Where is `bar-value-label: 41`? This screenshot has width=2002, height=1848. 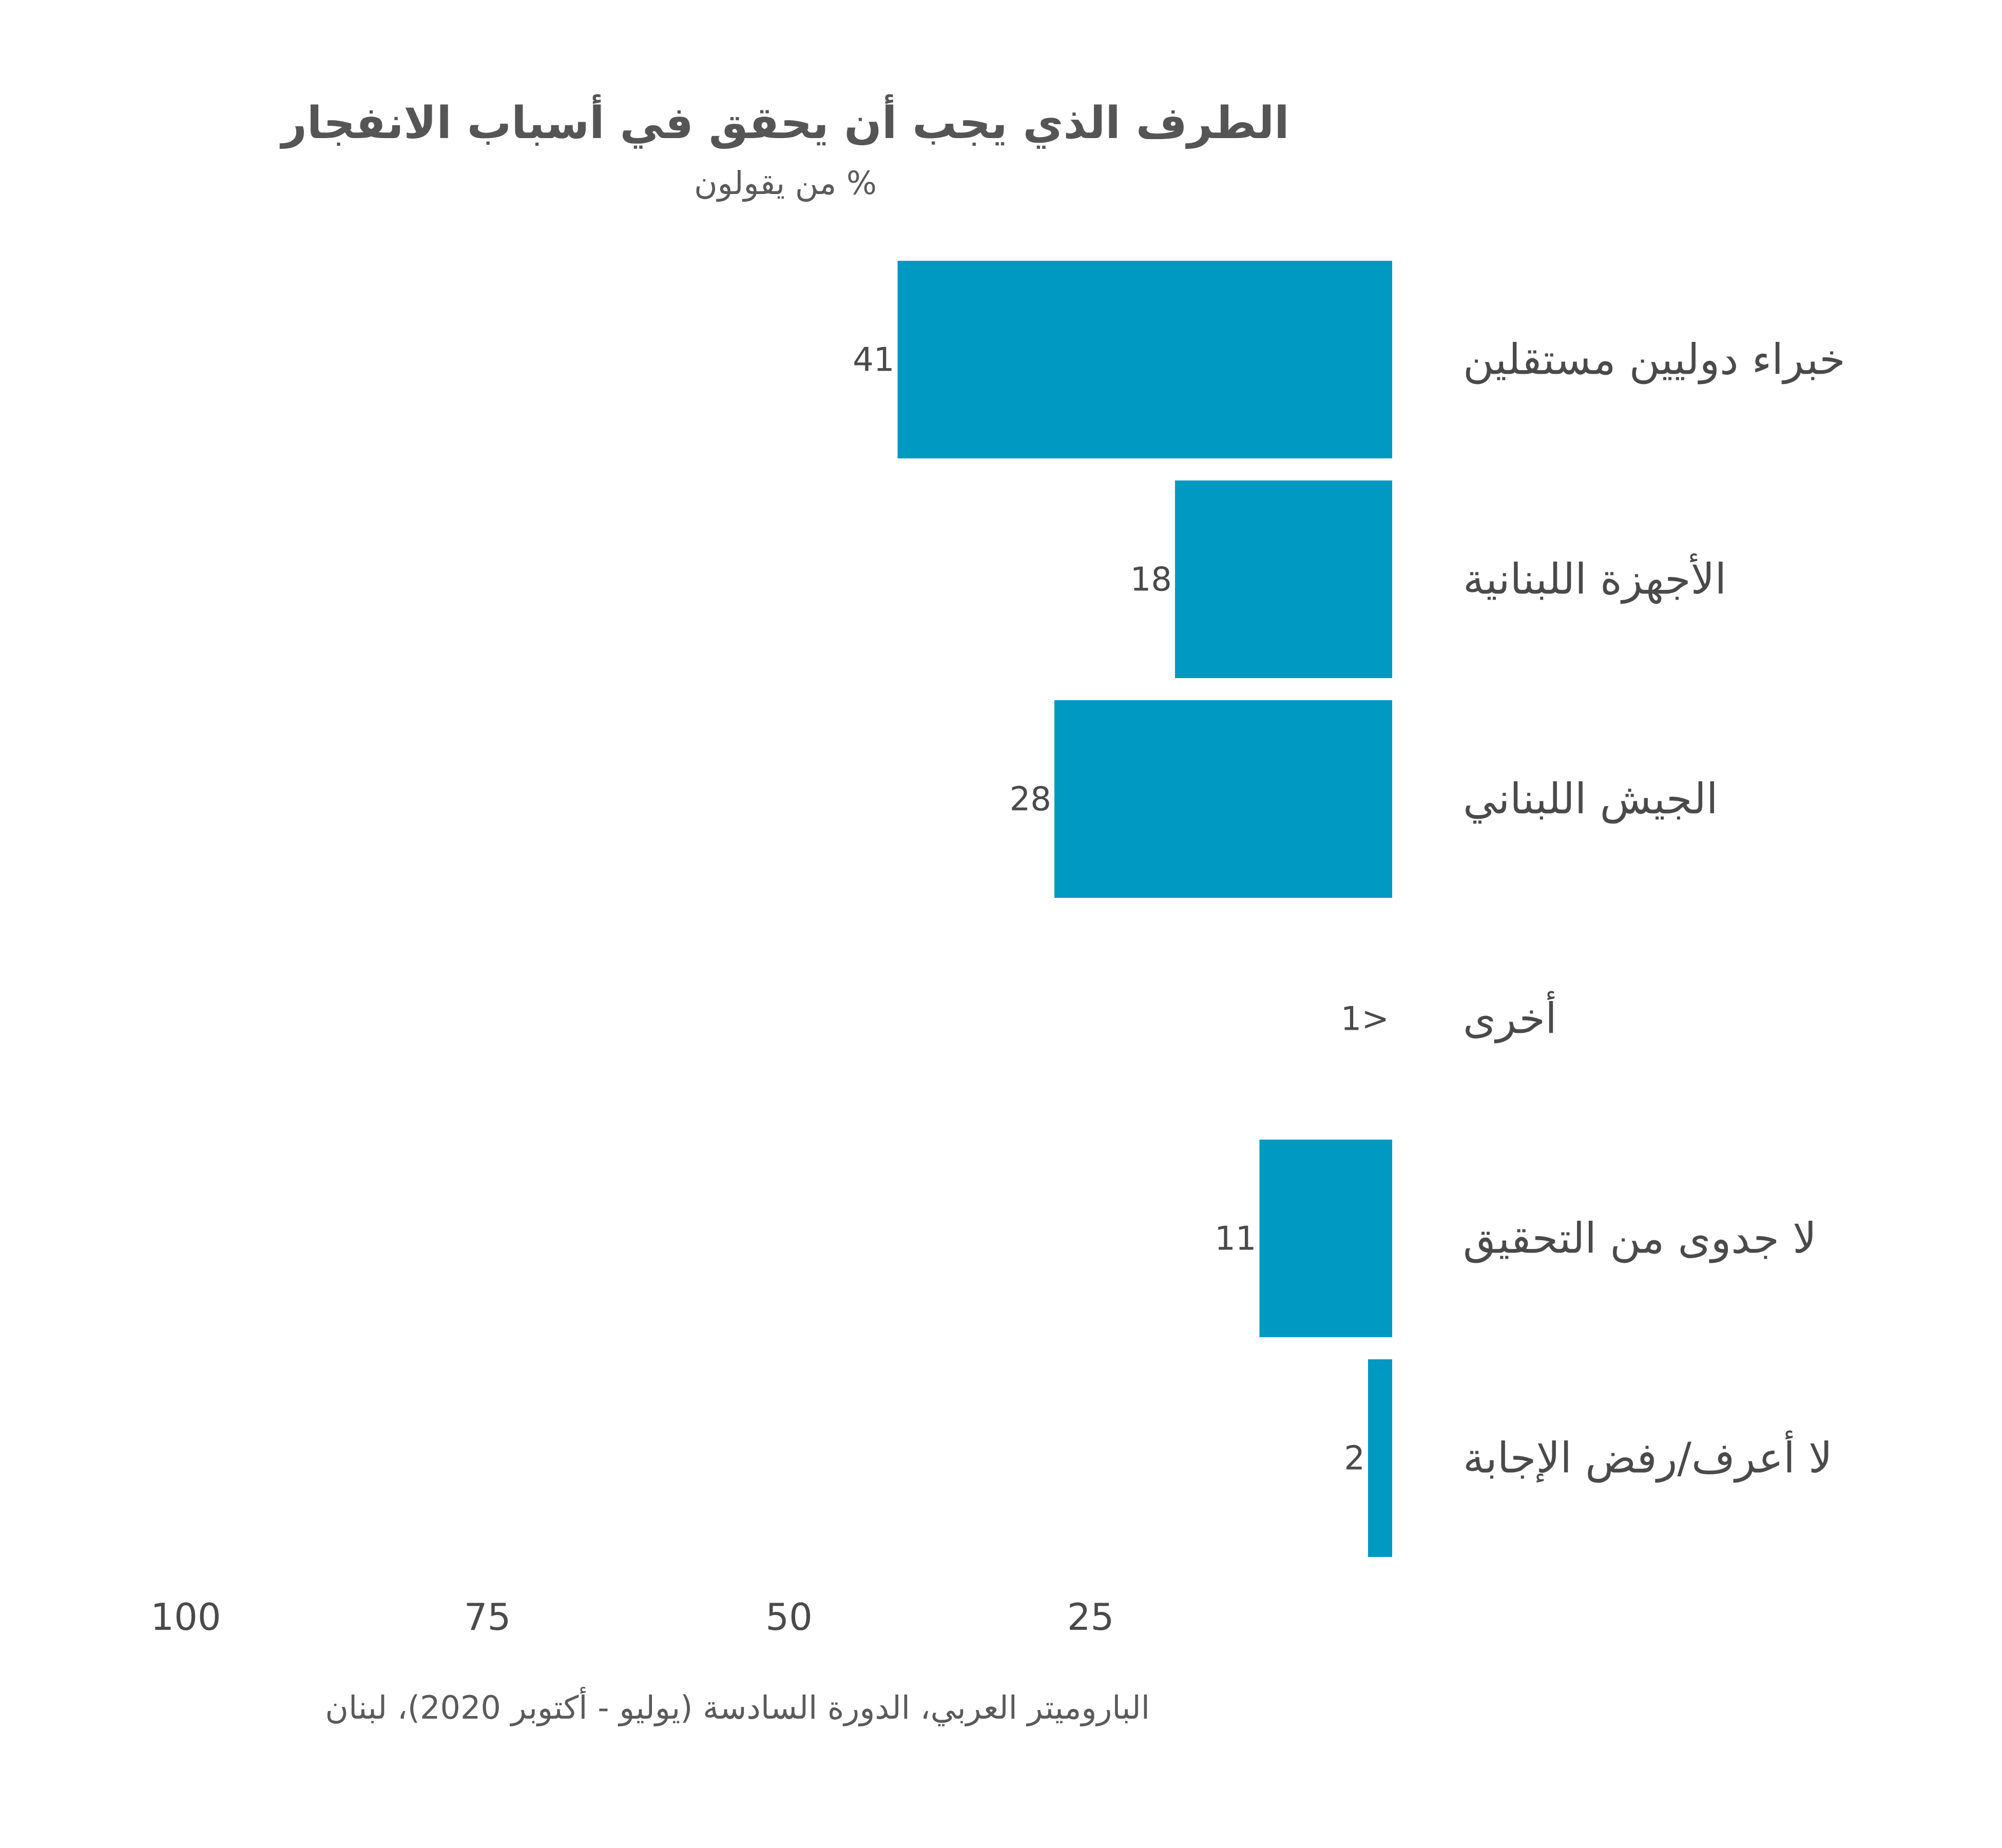 bar-value-label: 41 is located at coordinates (873, 360).